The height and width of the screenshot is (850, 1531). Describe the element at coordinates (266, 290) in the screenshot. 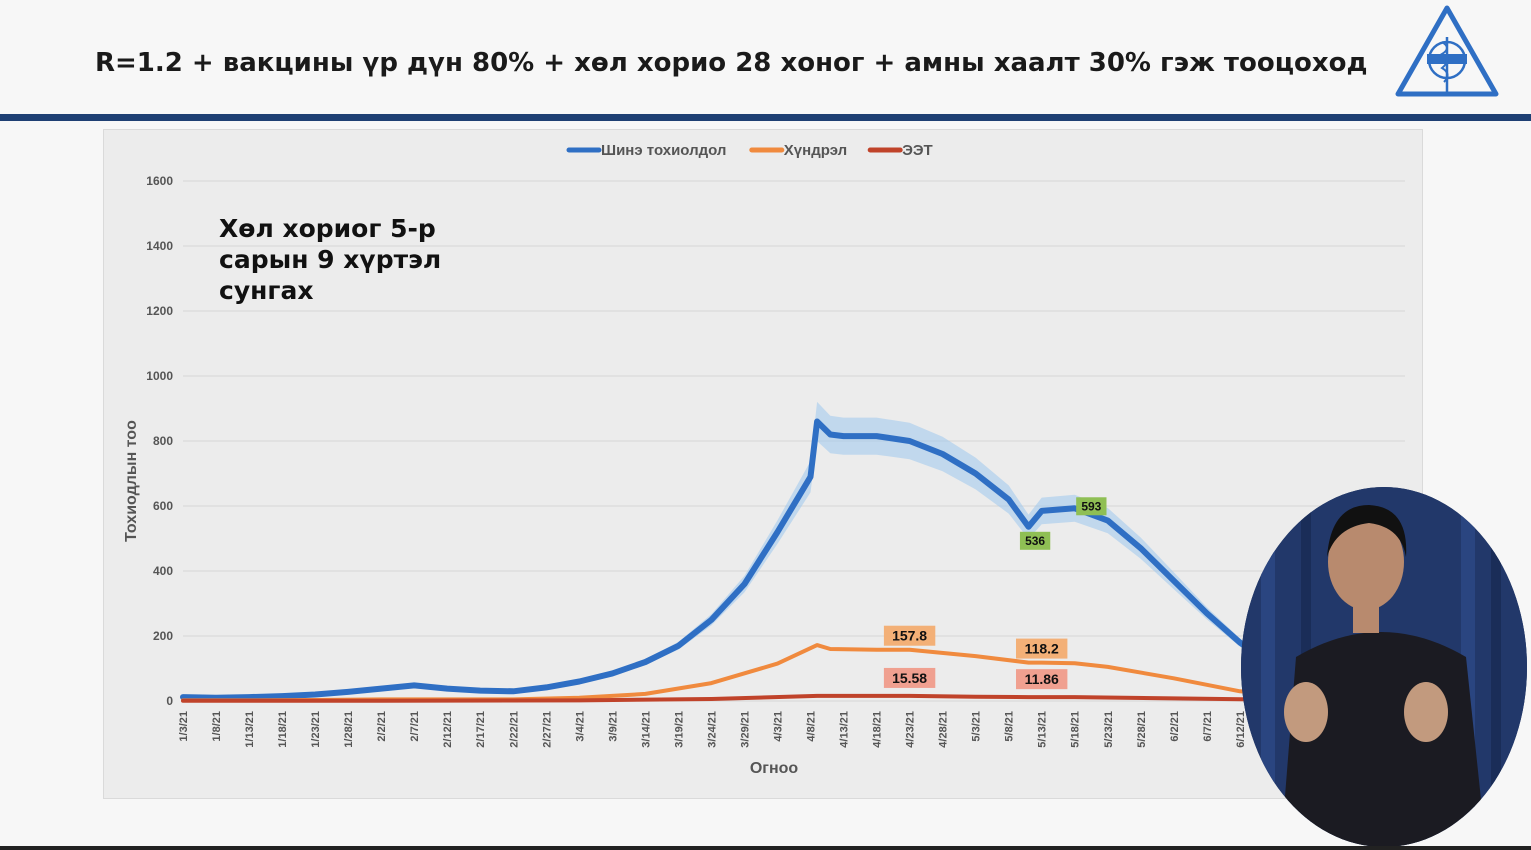

I see `annotation-line-3: сунгах` at that location.